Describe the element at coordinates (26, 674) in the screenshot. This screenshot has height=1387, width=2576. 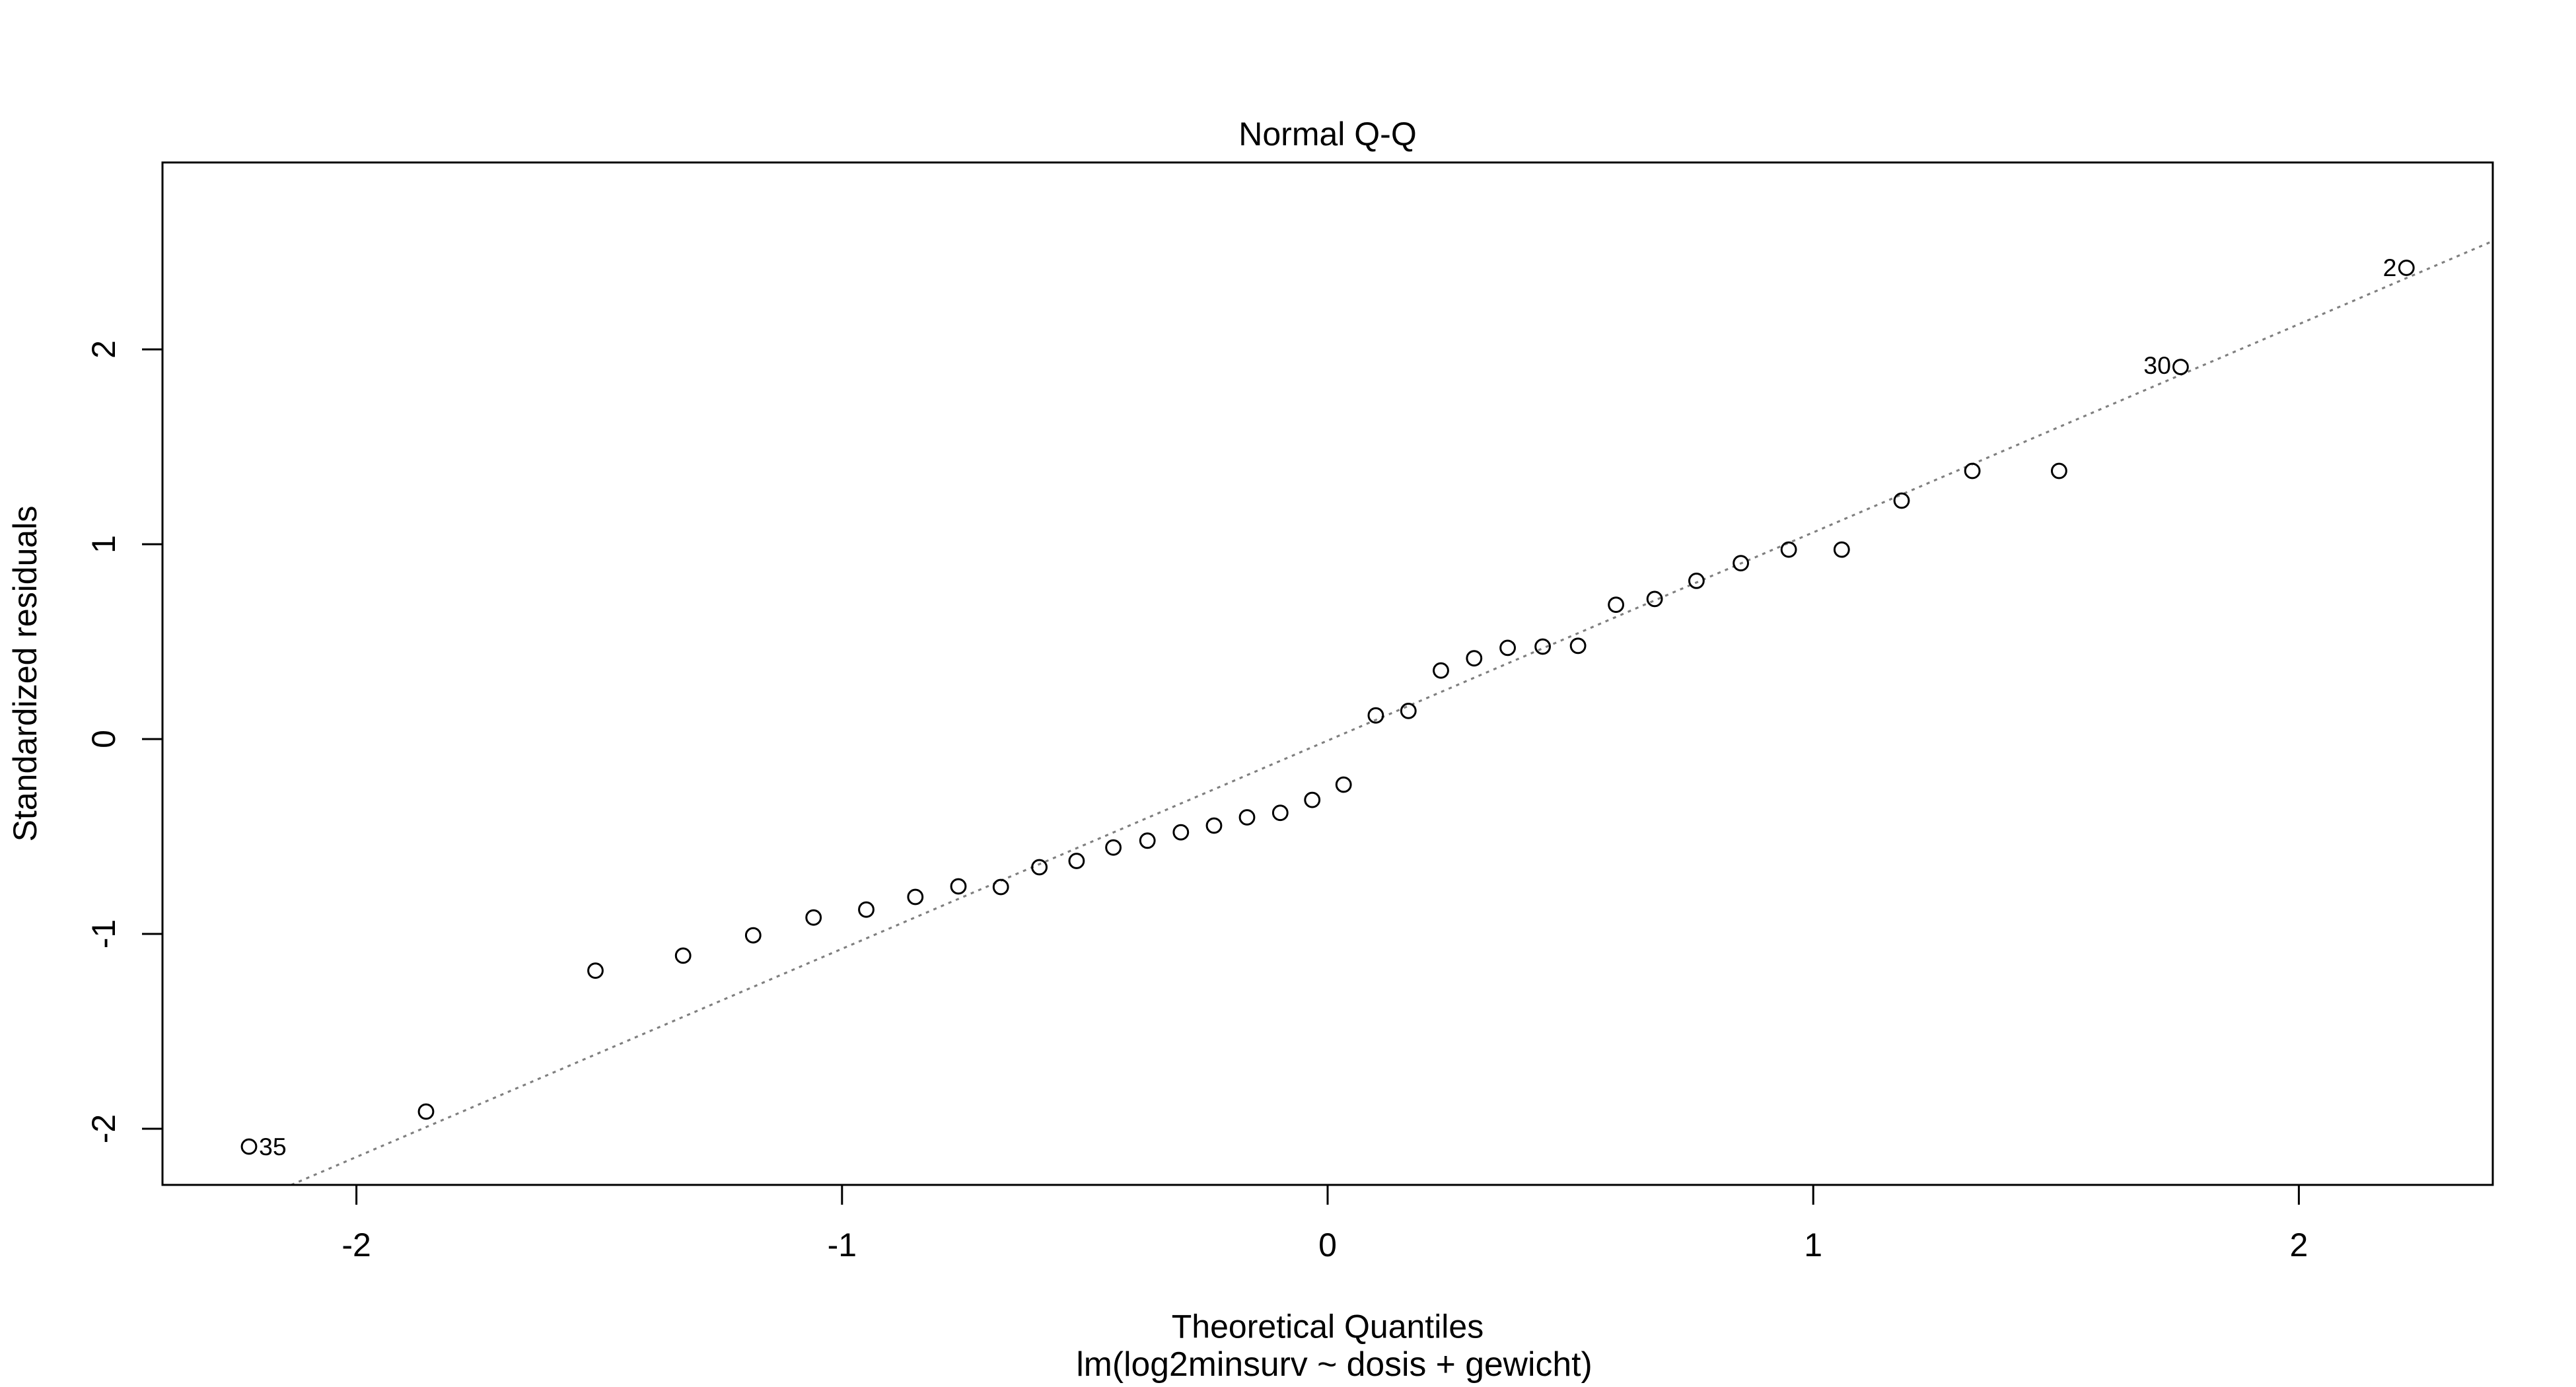
I see `svg-text: Standardized residuals` at that location.